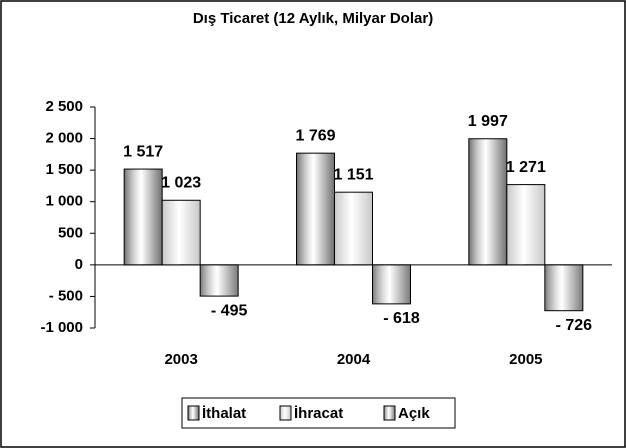  What do you see at coordinates (525, 359) in the screenshot?
I see `x-tick-label: 2005` at bounding box center [525, 359].